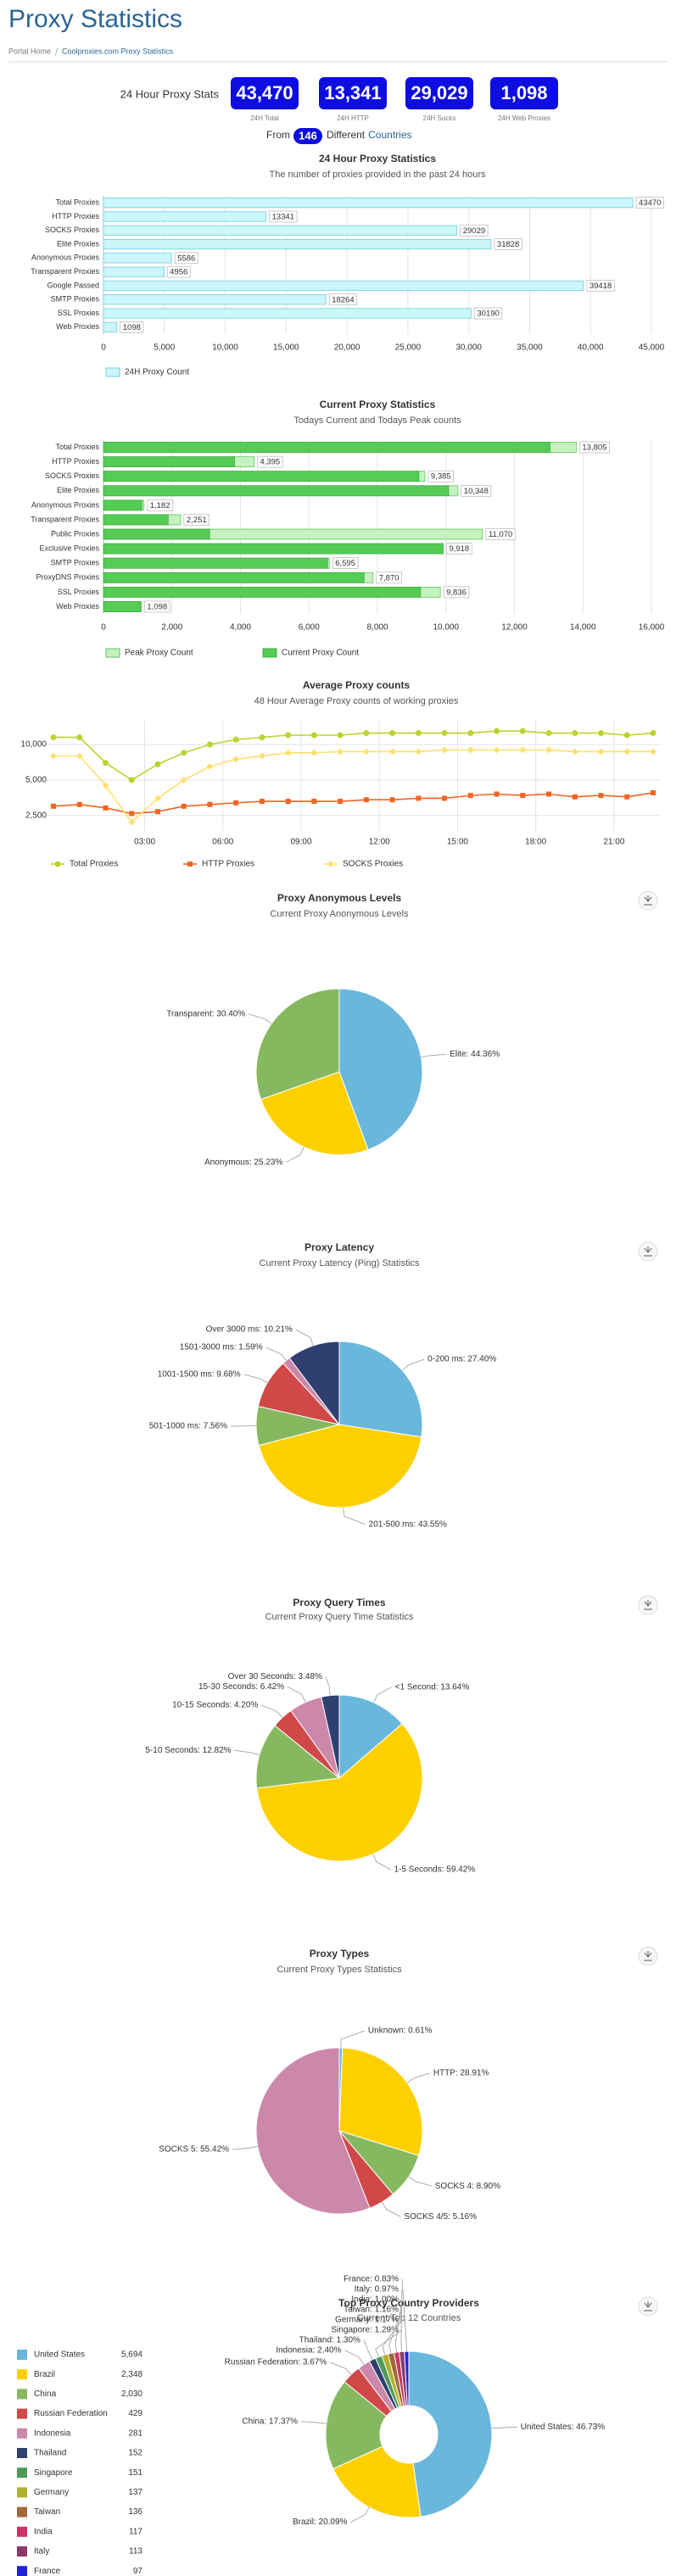 The width and height of the screenshot is (676, 2576). Describe the element at coordinates (241, 1687) in the screenshot. I see `data-label: 15-30 Seconds: 6.42%` at that location.